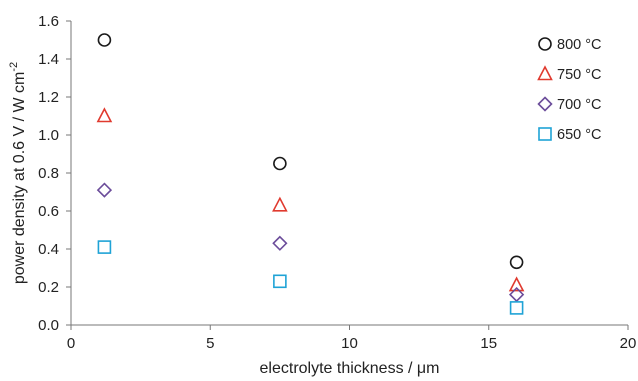 The width and height of the screenshot is (638, 381). What do you see at coordinates (14, 67) in the screenshot?
I see `y-axis-label-superscript: -2` at bounding box center [14, 67].